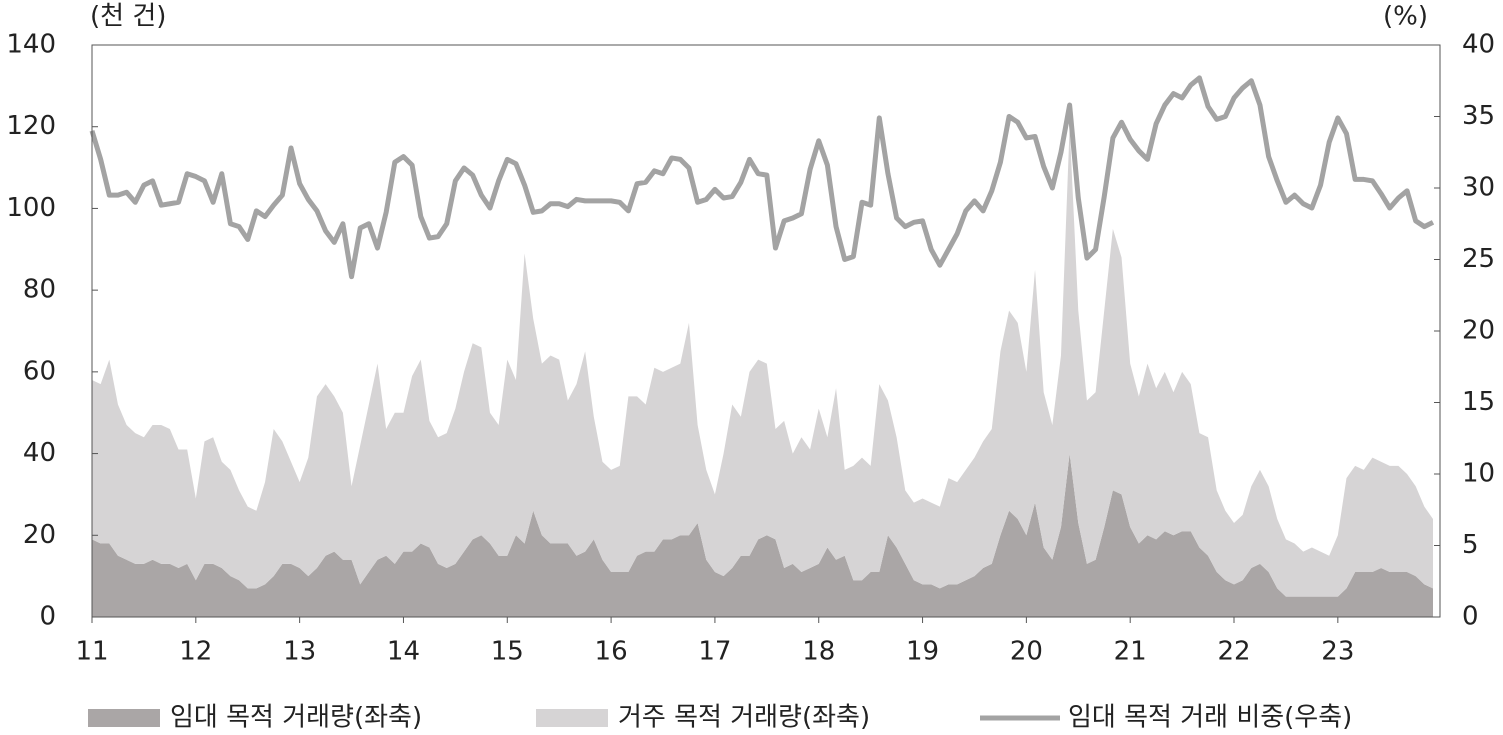 The image size is (1503, 735). I want to click on x-tick-label: 13, so click(299, 652).